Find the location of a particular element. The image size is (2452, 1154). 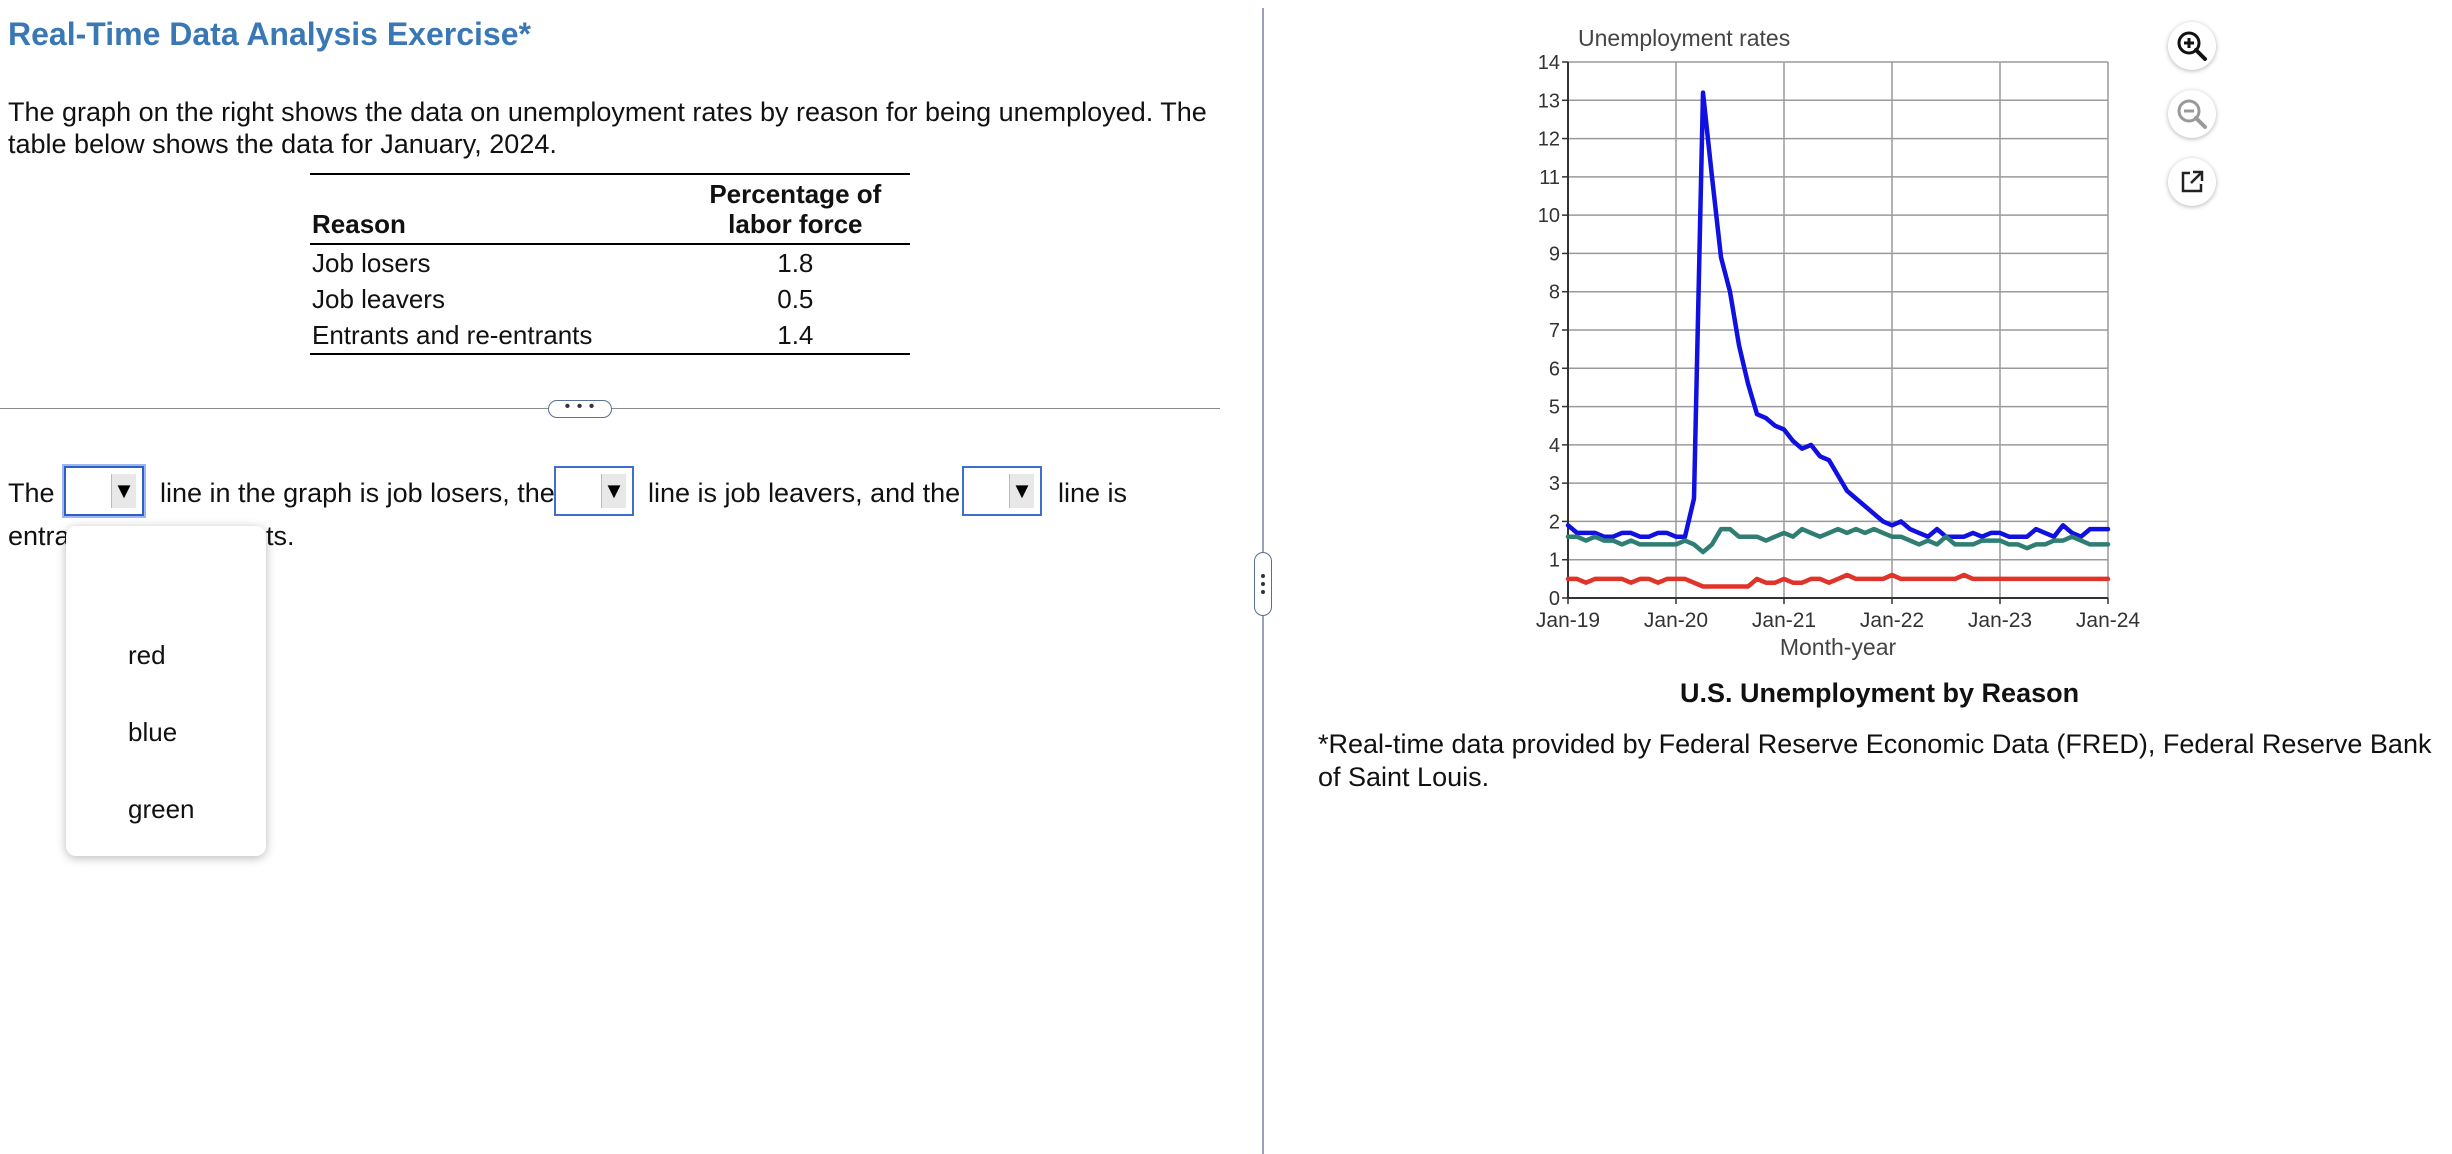

table-row: Job leavers 0.5 is located at coordinates (610, 299).